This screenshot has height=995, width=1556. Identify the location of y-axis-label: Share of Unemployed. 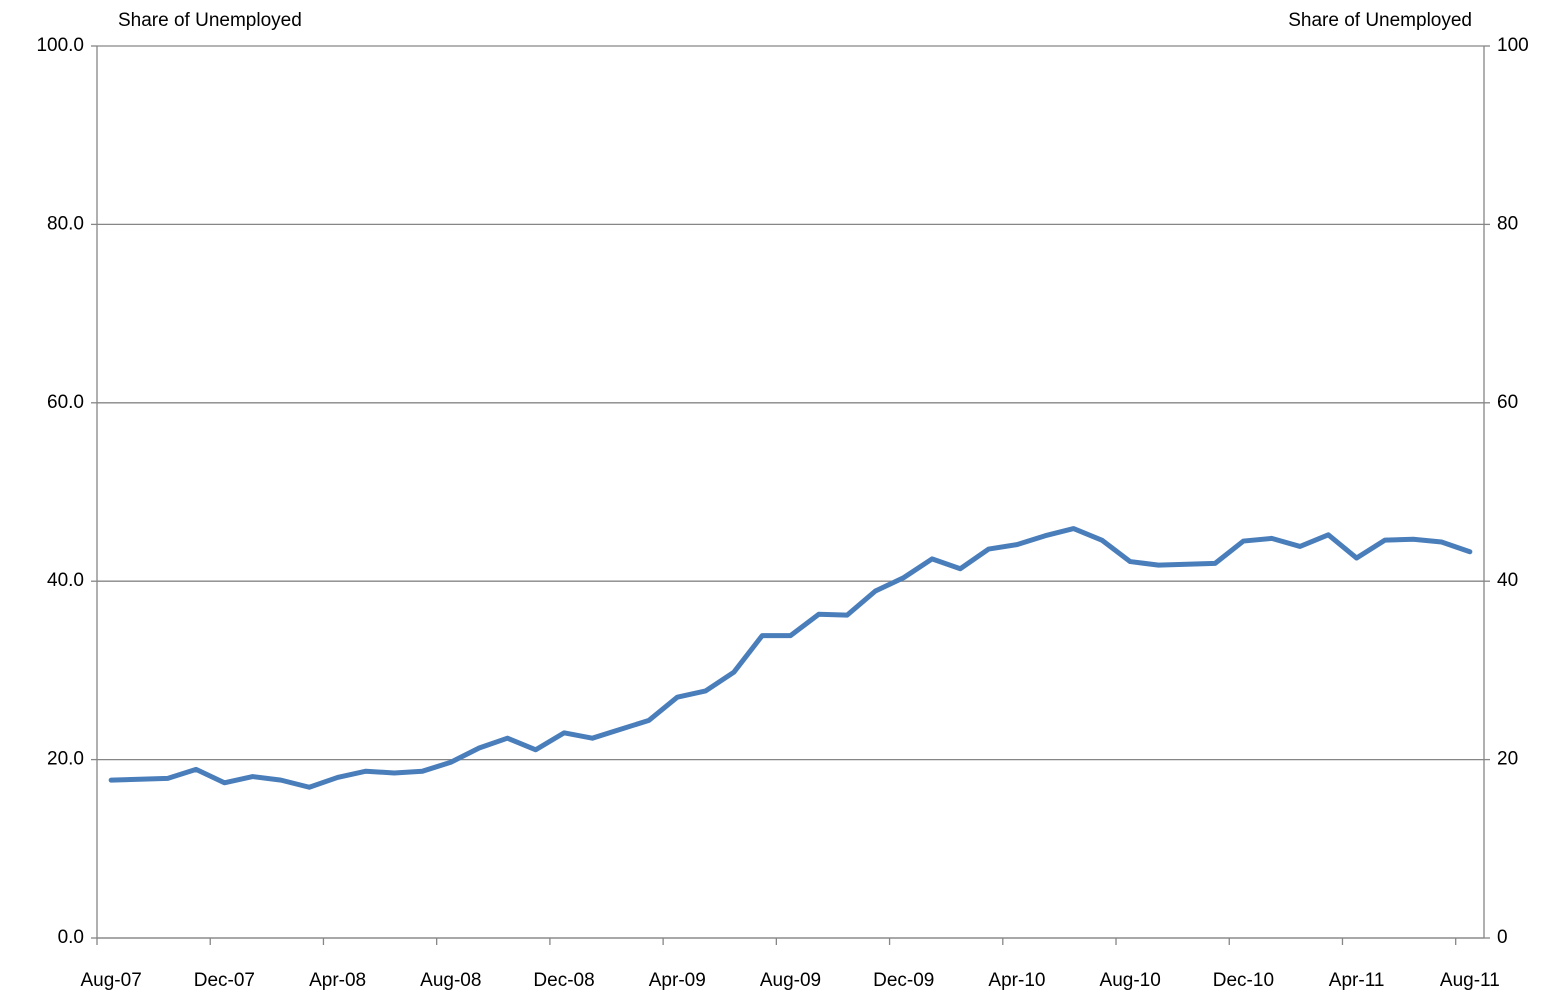
(210, 20).